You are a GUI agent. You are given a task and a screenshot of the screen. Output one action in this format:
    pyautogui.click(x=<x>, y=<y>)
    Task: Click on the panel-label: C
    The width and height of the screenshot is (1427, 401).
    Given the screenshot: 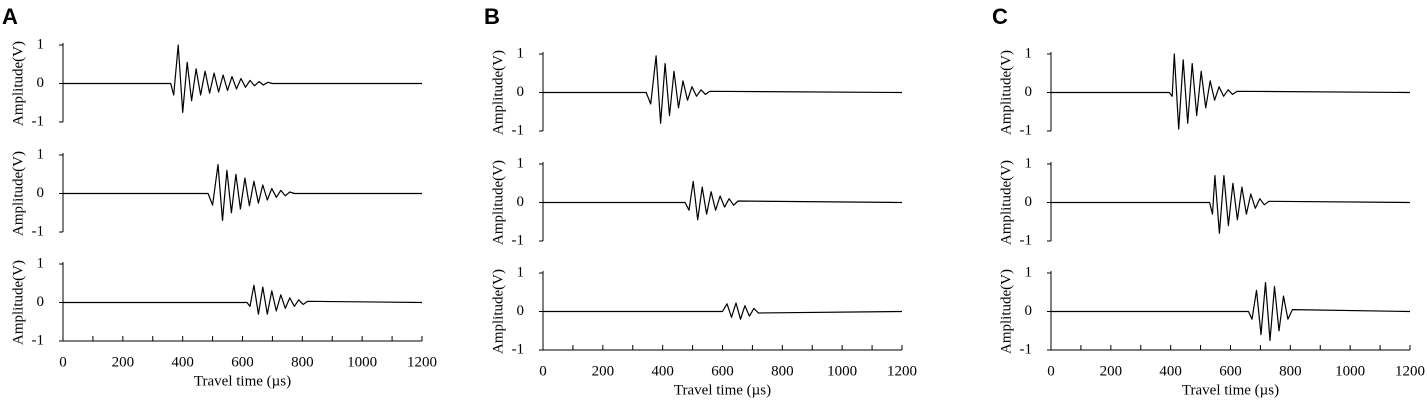 What is the action you would take?
    pyautogui.click(x=1000, y=16)
    